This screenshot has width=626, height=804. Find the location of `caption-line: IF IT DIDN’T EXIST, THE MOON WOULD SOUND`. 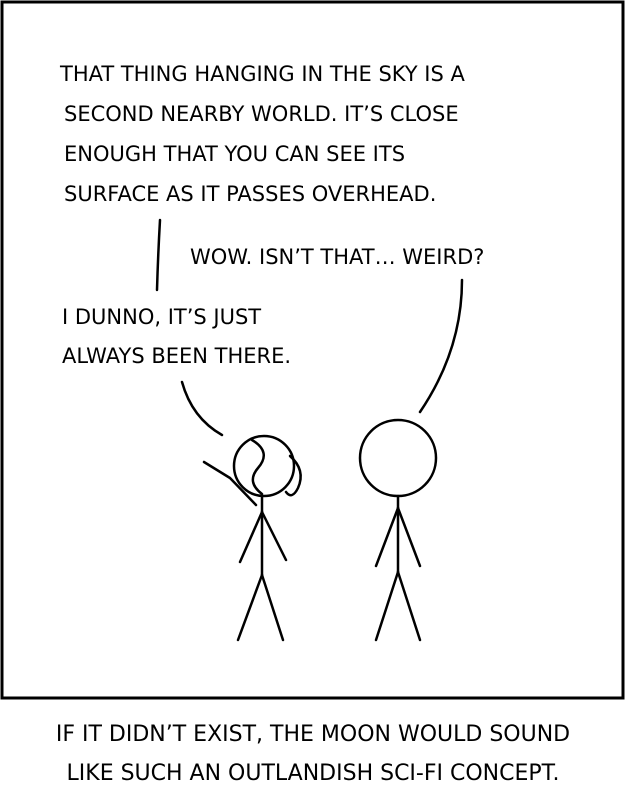

caption-line: IF IT DIDN’T EXIST, THE MOON WOULD SOUND is located at coordinates (313, 734).